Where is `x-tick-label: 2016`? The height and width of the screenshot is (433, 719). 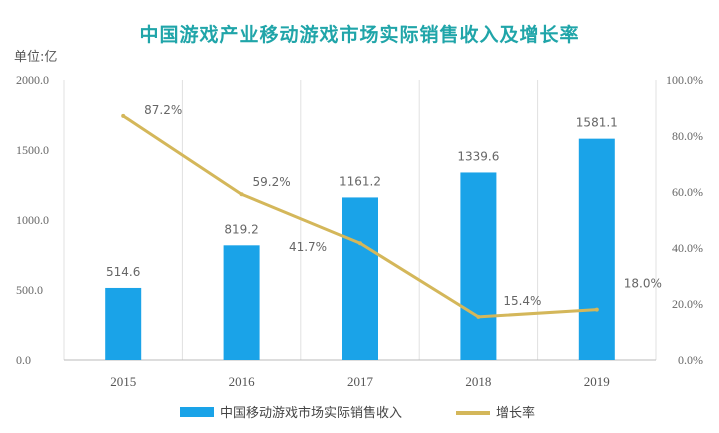
x-tick-label: 2016 is located at coordinates (242, 381).